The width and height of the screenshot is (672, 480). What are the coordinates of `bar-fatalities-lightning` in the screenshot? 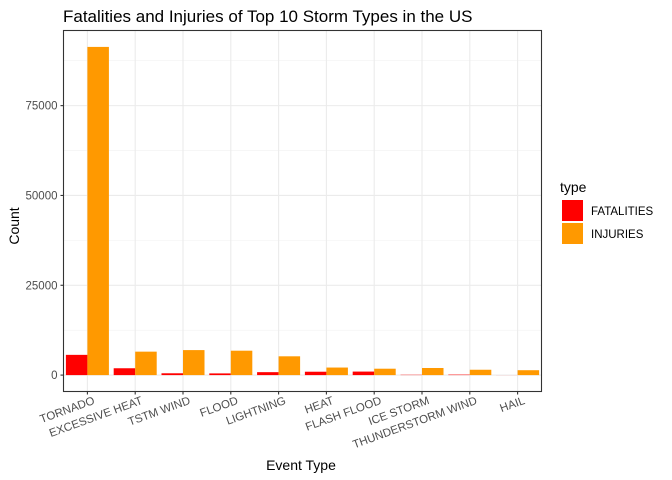 It's located at (268, 374).